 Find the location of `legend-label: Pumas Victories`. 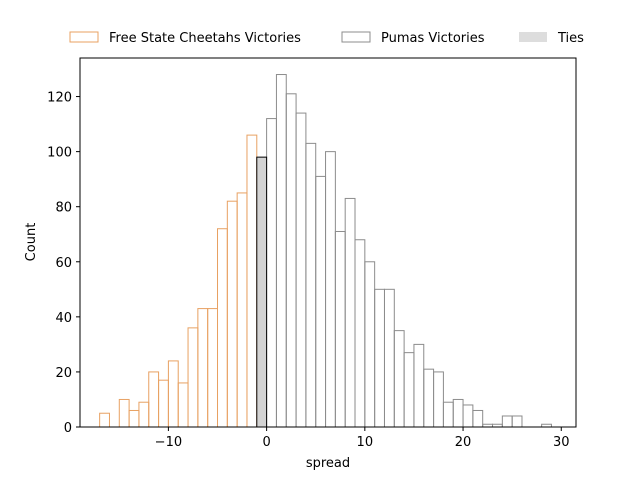

legend-label: Pumas Victories is located at coordinates (433, 38).